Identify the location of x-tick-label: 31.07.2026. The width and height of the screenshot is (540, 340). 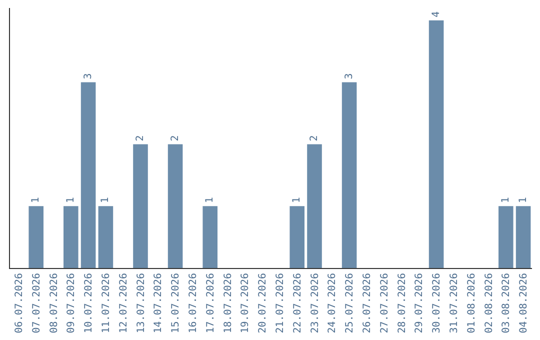
(454, 303).